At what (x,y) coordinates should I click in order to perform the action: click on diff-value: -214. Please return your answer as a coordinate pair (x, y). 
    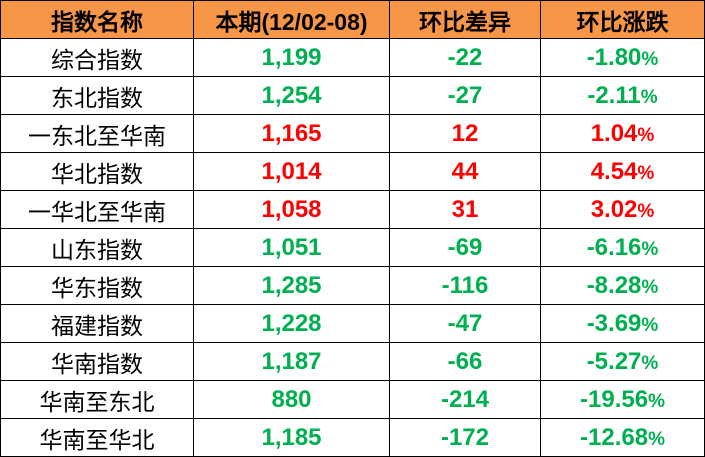
    Looking at the image, I should click on (465, 399).